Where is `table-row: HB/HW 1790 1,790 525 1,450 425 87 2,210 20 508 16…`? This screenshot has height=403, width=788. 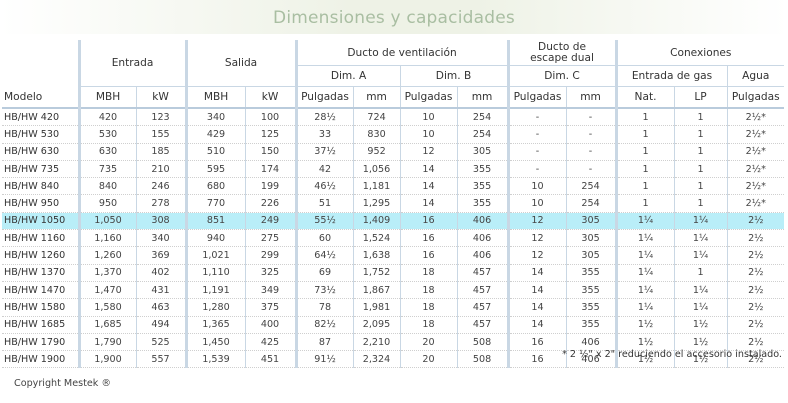 table-row: HB/HW 1790 1,790 525 1,450 425 87 2,210 20 508 16… is located at coordinates (393, 342).